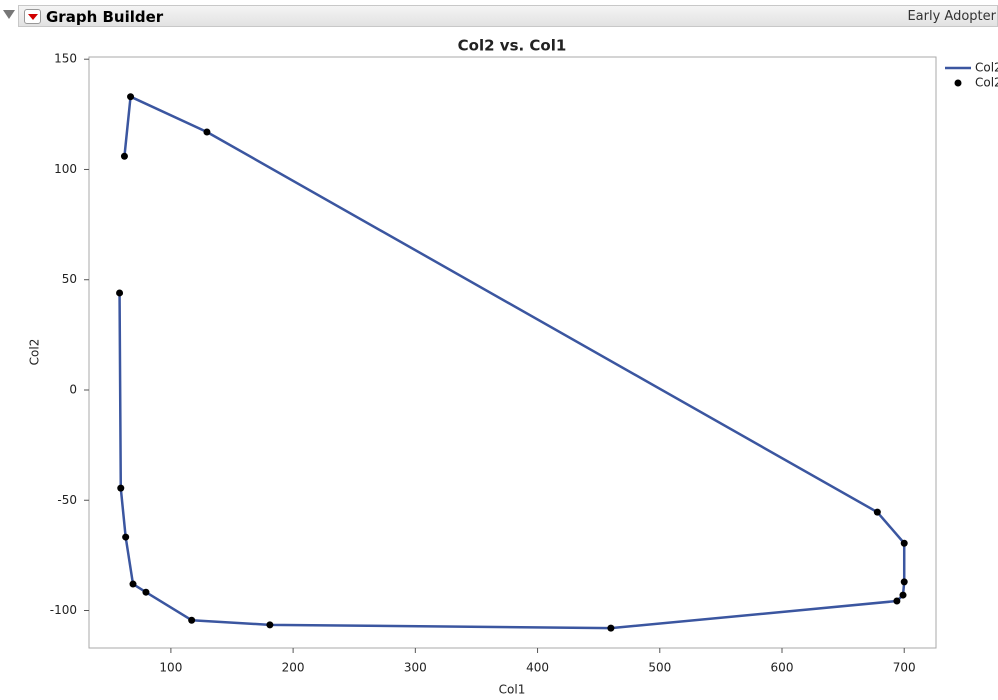 This screenshot has height=700, width=998. Describe the element at coordinates (73, 389) in the screenshot. I see `y-tick-label: 0` at that location.